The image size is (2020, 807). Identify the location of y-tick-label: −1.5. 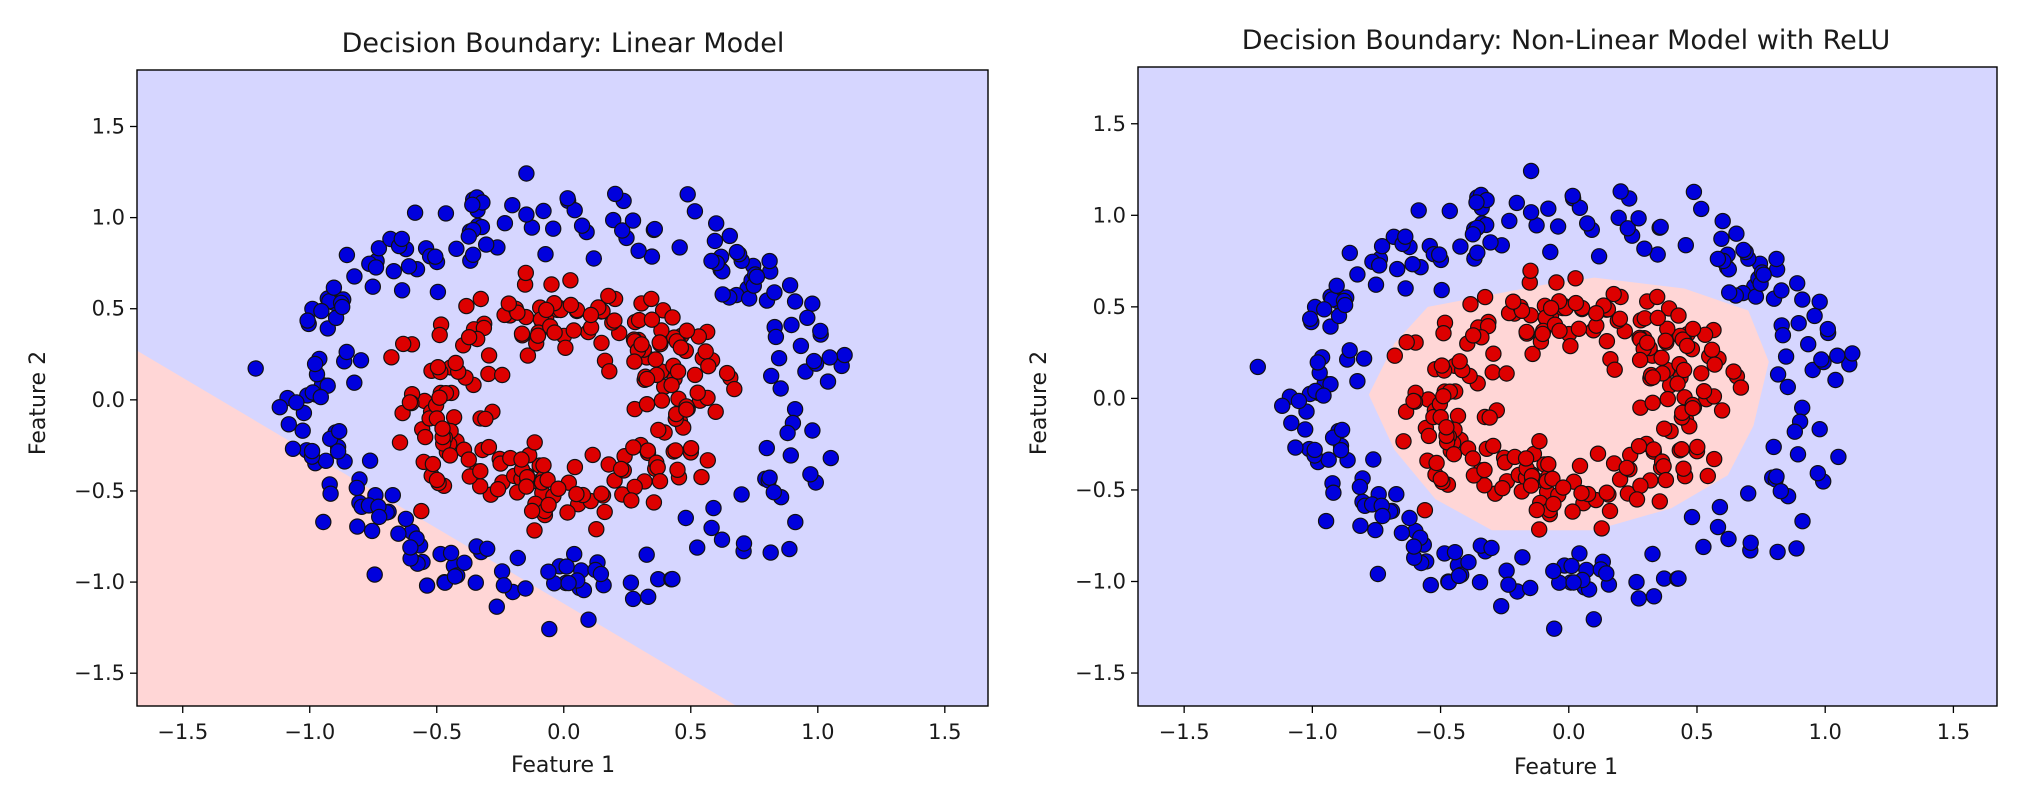
(1100, 673).